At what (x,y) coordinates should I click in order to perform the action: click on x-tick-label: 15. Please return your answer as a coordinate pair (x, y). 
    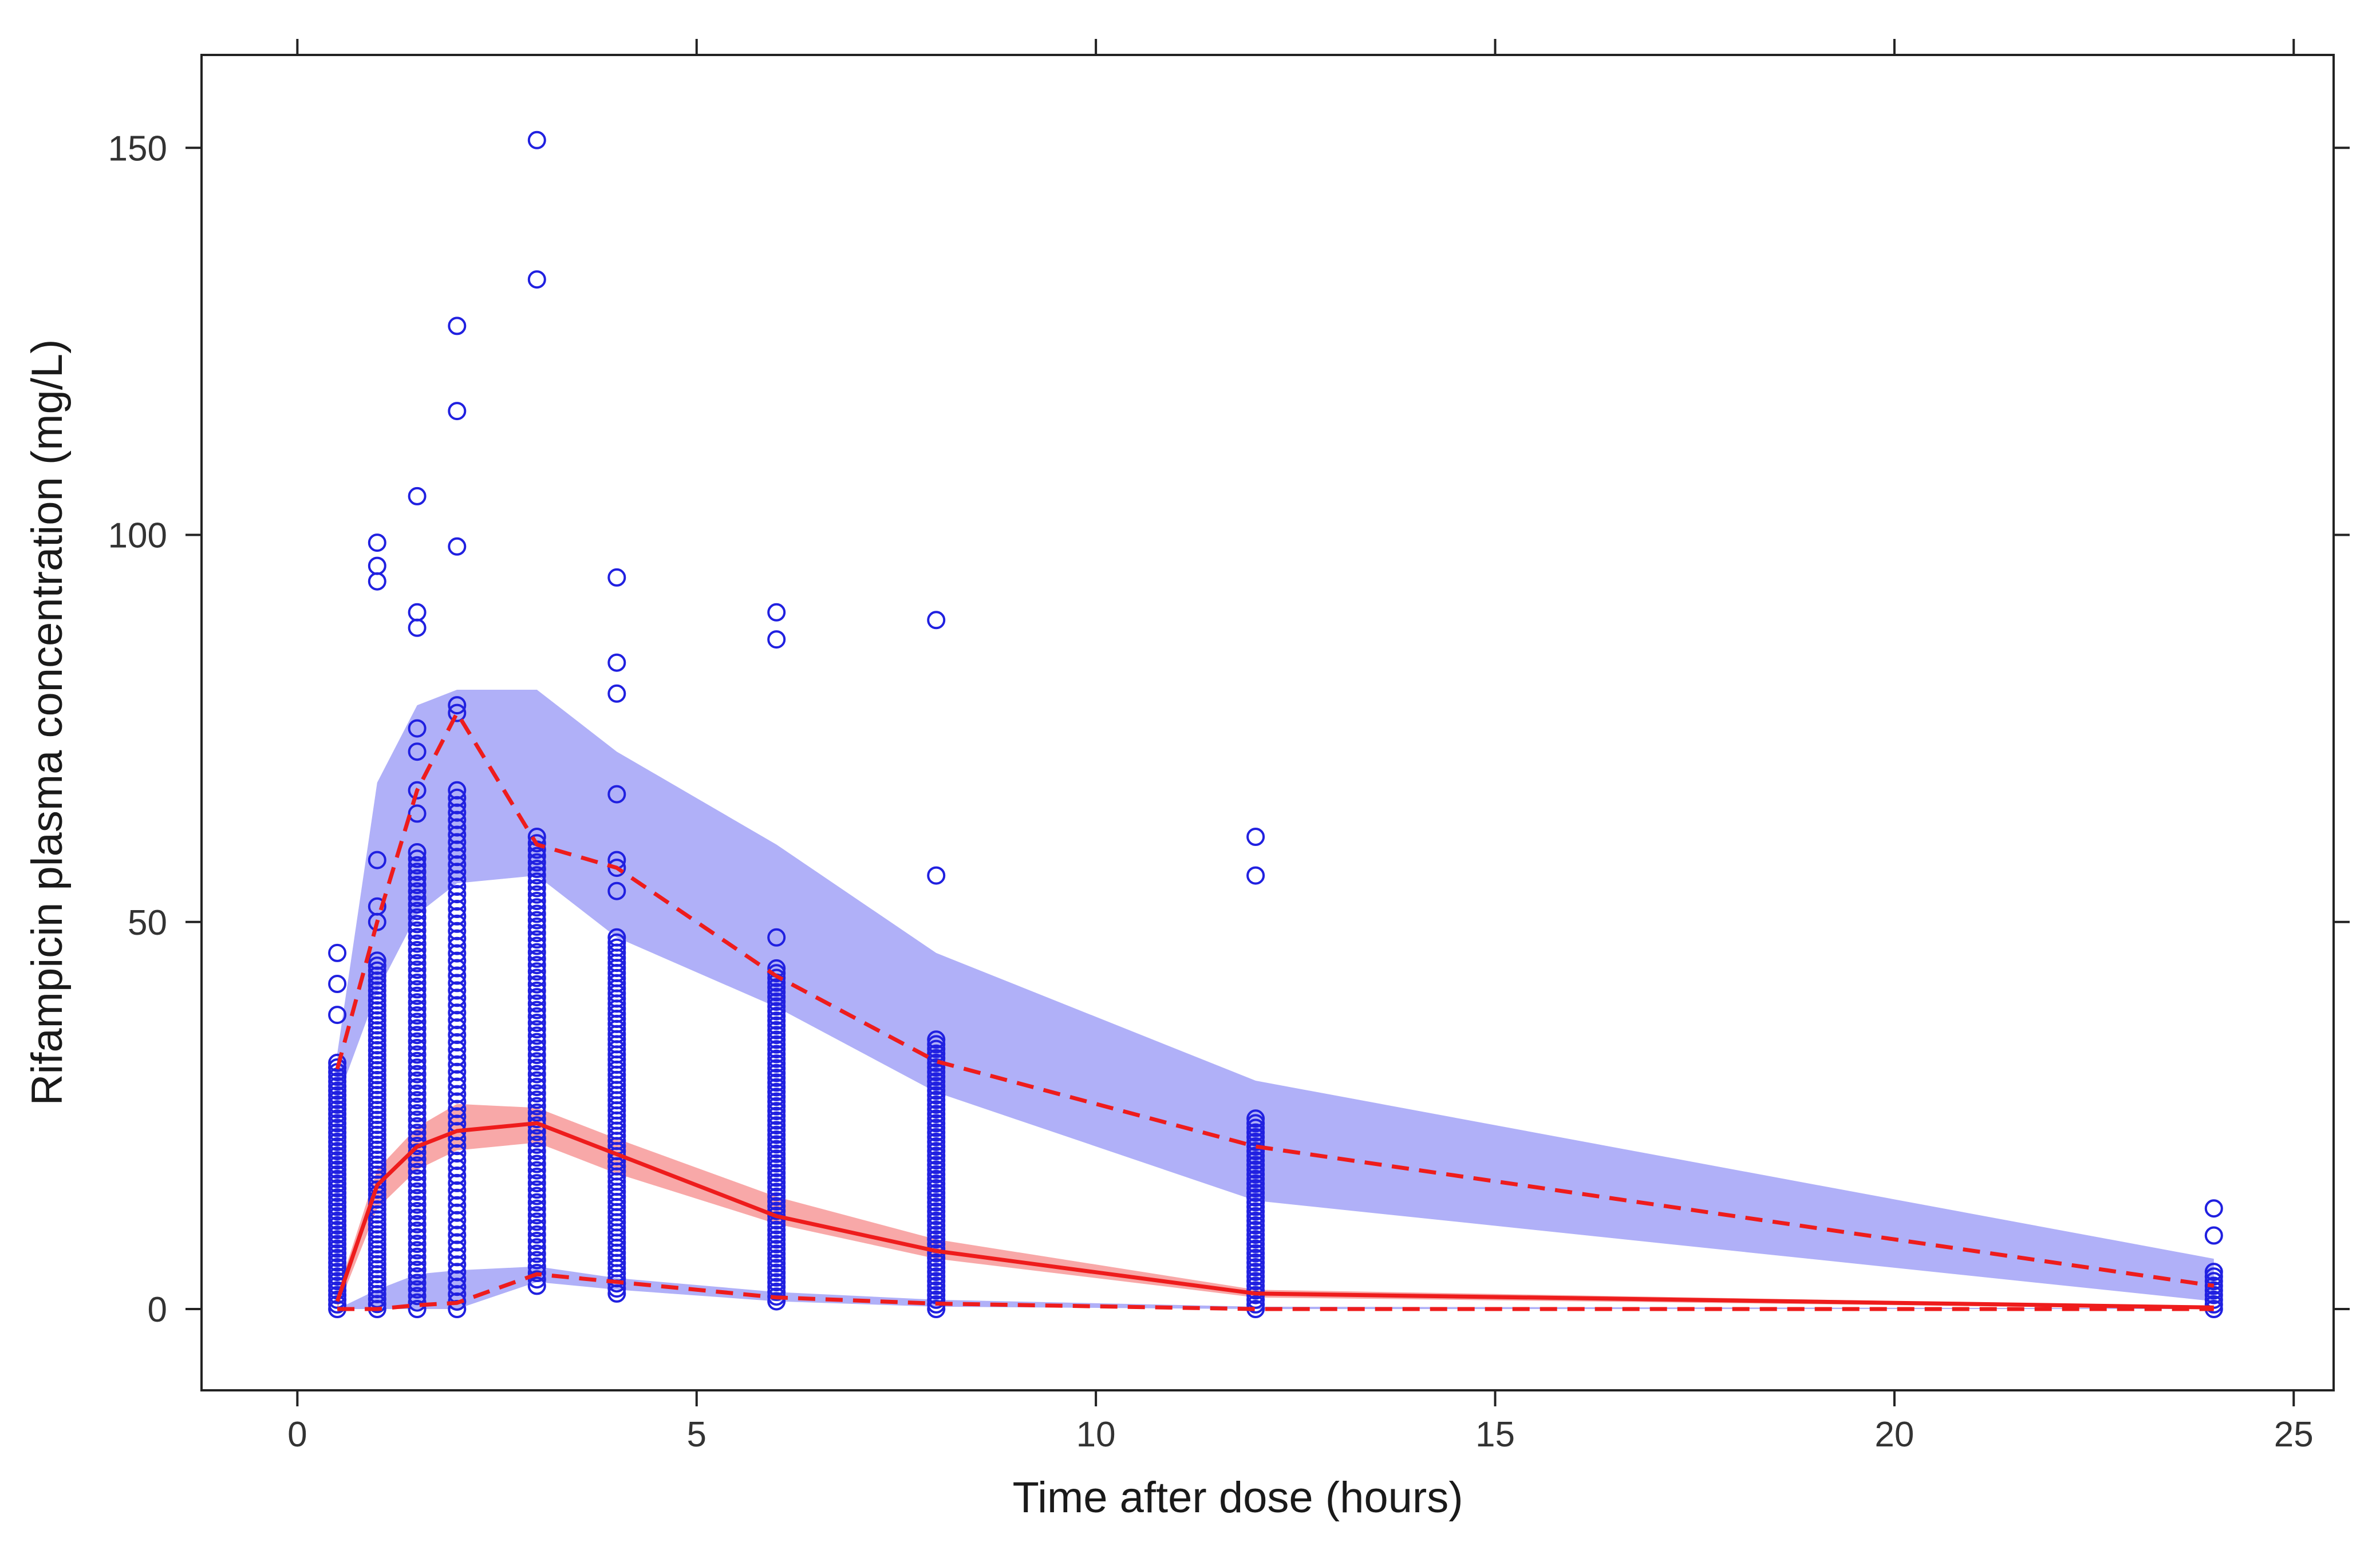
    Looking at the image, I should click on (1495, 1435).